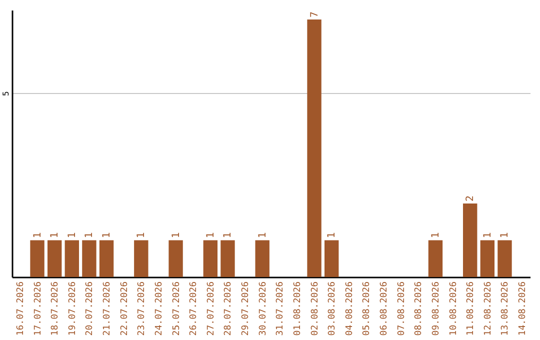 The image size is (540, 340). I want to click on x-tick-label: 19.07.2026, so click(73, 309).